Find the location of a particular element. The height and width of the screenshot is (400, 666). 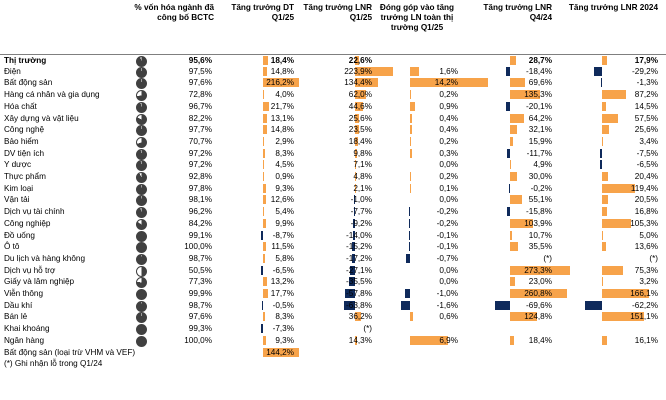

contrib-value: -0,7% is located at coordinates (447, 258).